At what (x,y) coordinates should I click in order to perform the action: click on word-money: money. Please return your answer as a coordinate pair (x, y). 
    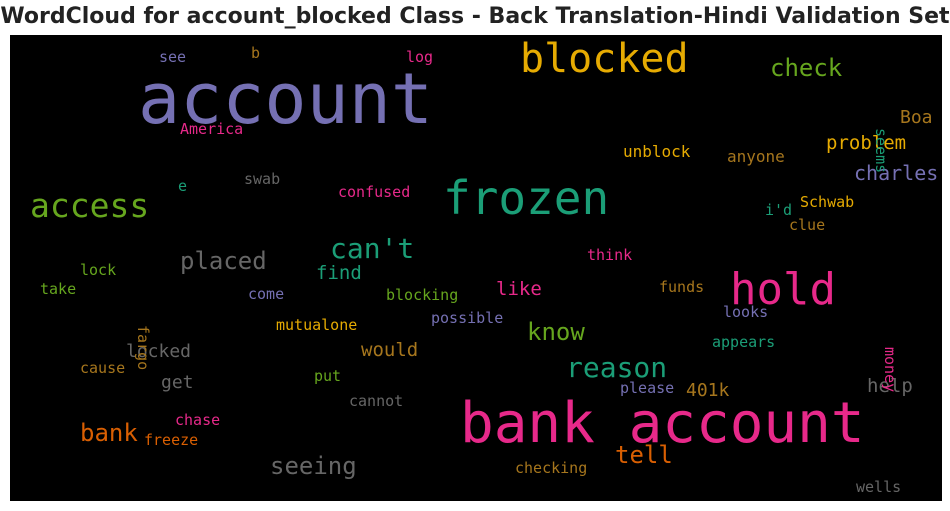
    Looking at the image, I should click on (890, 369).